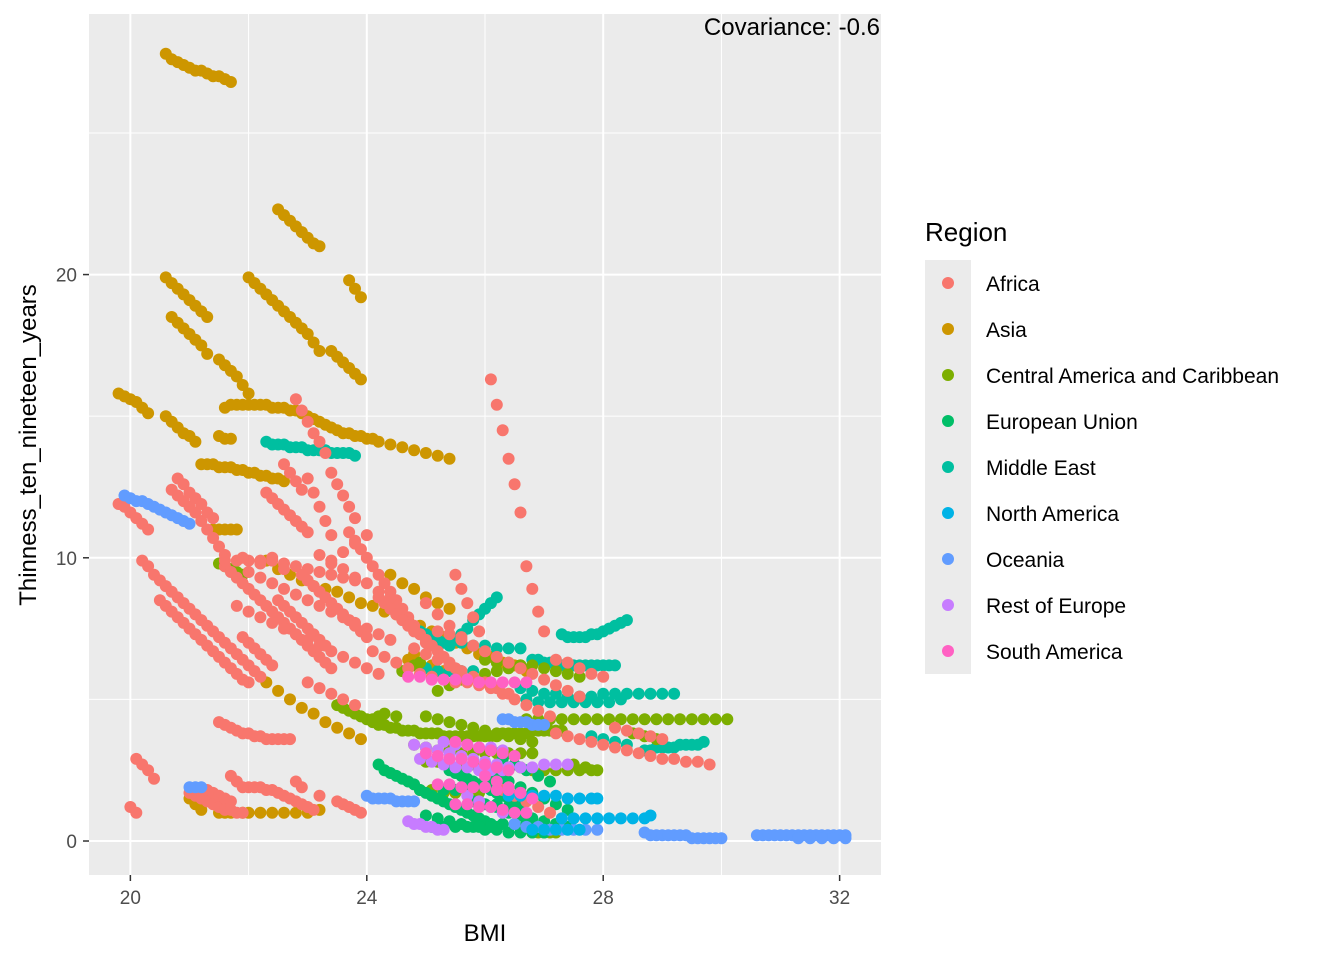  Describe the element at coordinates (966, 232) in the screenshot. I see `legend-title: Region` at that location.